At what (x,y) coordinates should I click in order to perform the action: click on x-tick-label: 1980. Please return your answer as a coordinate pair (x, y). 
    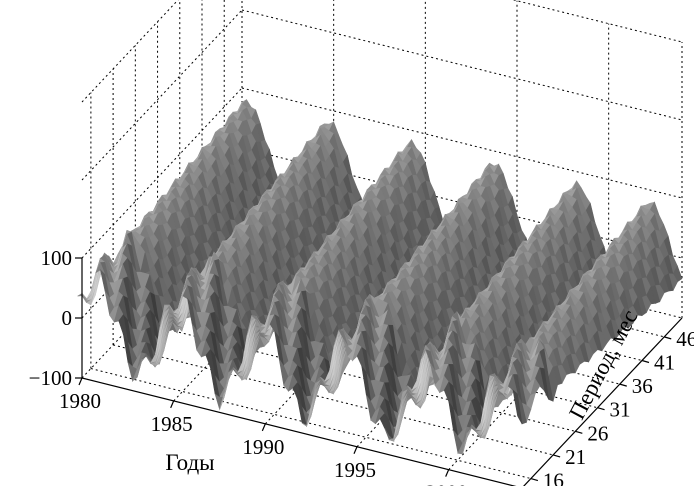
    Looking at the image, I should click on (80, 401).